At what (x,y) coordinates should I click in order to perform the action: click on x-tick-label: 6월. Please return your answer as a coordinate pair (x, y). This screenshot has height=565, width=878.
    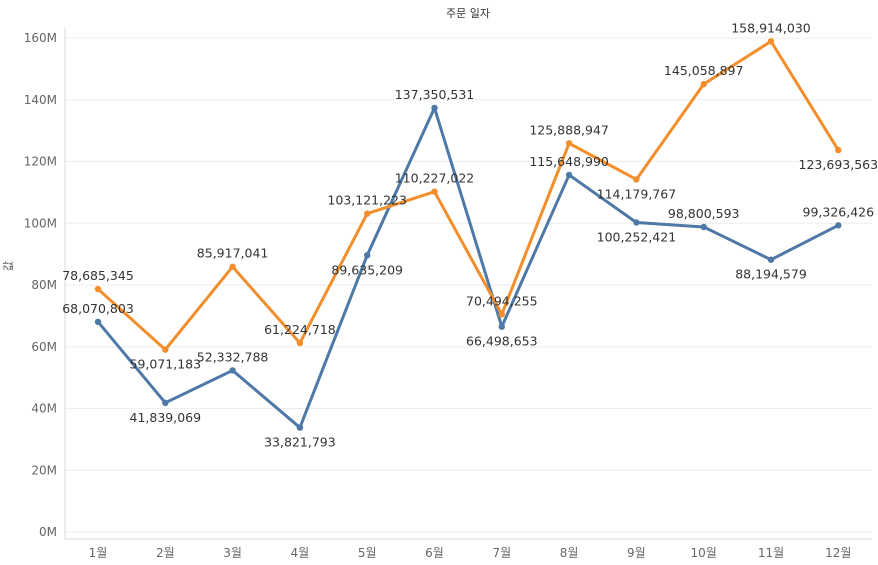
    Looking at the image, I should click on (434, 553).